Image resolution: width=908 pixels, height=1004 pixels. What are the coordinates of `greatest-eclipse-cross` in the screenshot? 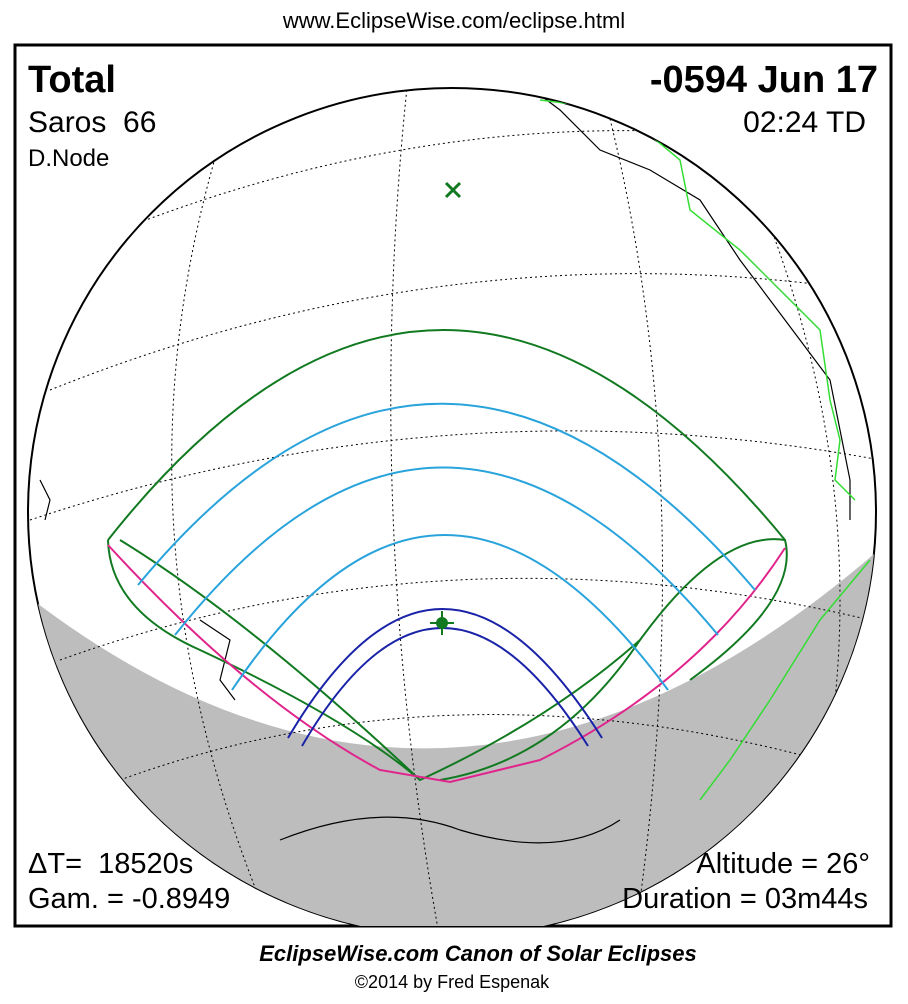 It's located at (442, 623).